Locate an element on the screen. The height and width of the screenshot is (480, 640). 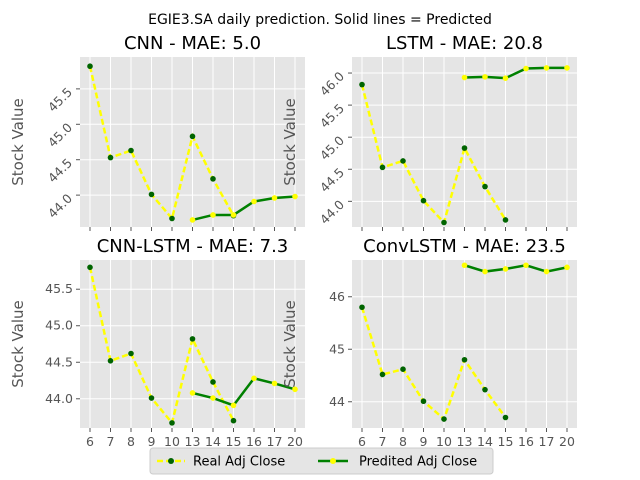
chart-legend: Real Adj Close Predited Adj Close is located at coordinates (321, 461).